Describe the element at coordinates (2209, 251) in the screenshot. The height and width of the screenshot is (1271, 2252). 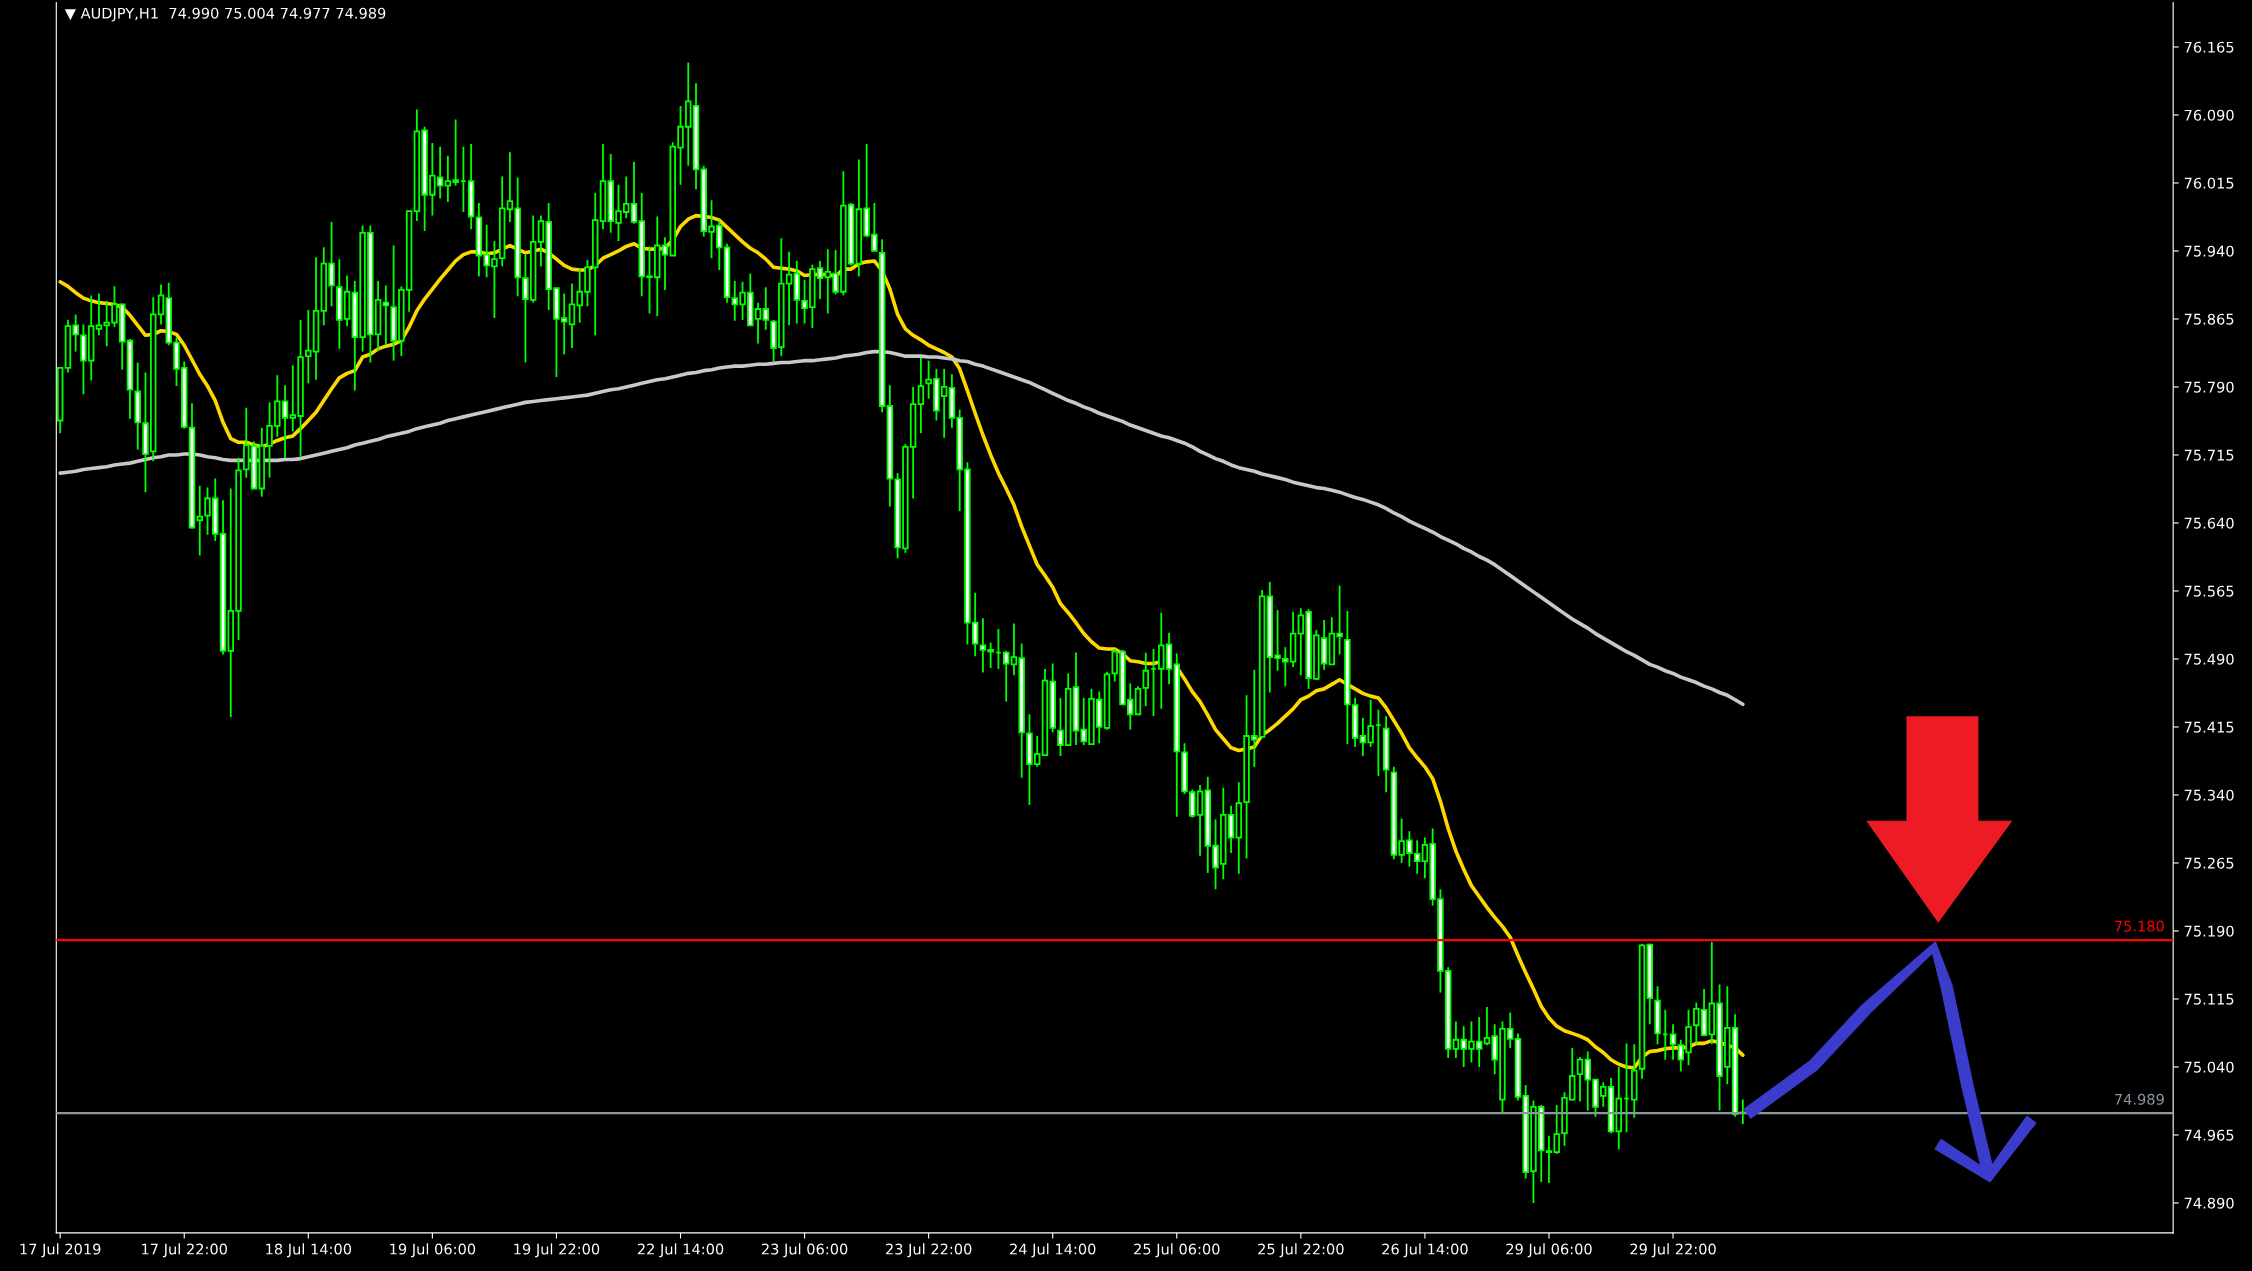
I see `y-tick-label: 75.940` at that location.